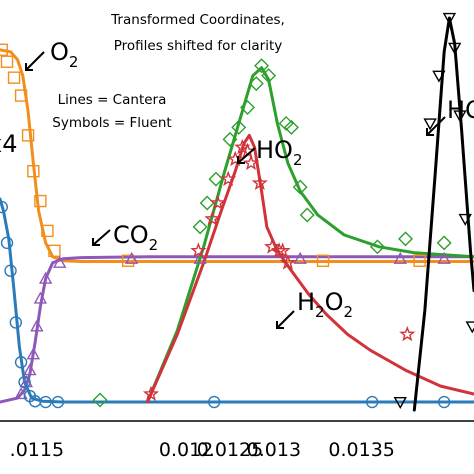 The image size is (474, 474). What do you see at coordinates (230, 450) in the screenshot?
I see `x-tick-label-2: 0.0125` at bounding box center [230, 450].